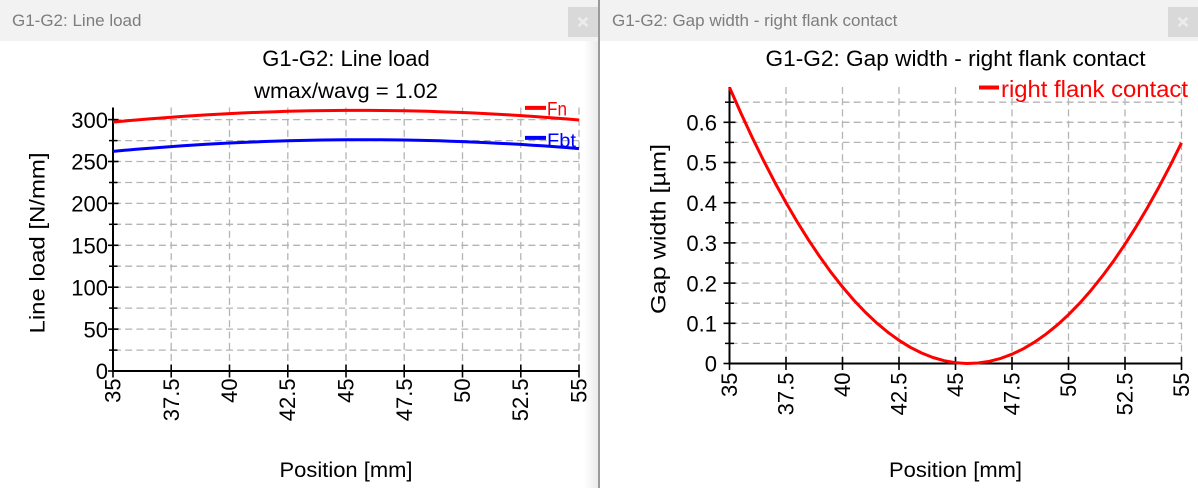 This screenshot has width=1198, height=488. I want to click on svg-text: 0.1, so click(701, 324).